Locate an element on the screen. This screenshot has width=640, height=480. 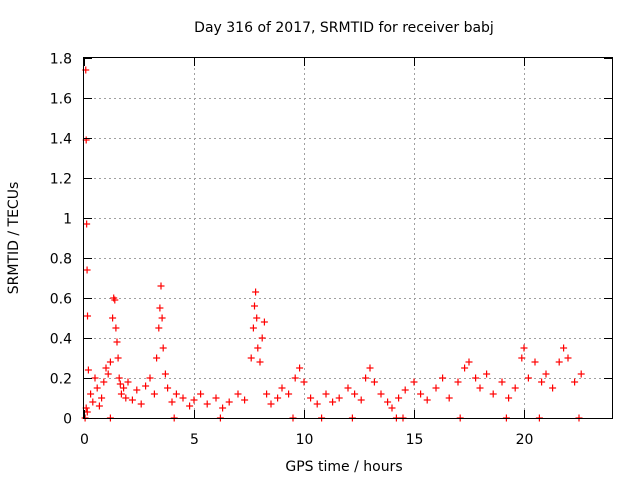
y-tick-label: 1.2 is located at coordinates (61, 180).